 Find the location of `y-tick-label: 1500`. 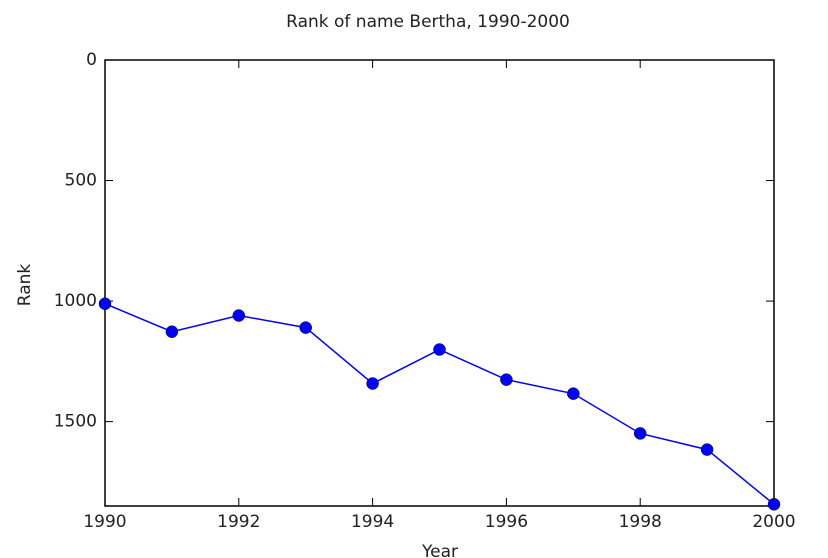

y-tick-label: 1500 is located at coordinates (75, 422).